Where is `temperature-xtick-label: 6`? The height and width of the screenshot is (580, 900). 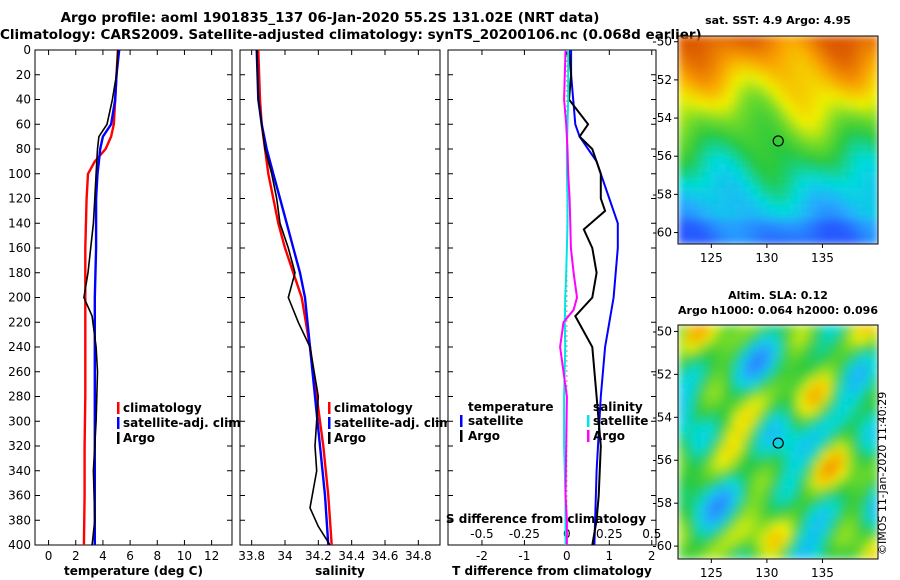
temperature-xtick-label: 6 is located at coordinates (130, 556).